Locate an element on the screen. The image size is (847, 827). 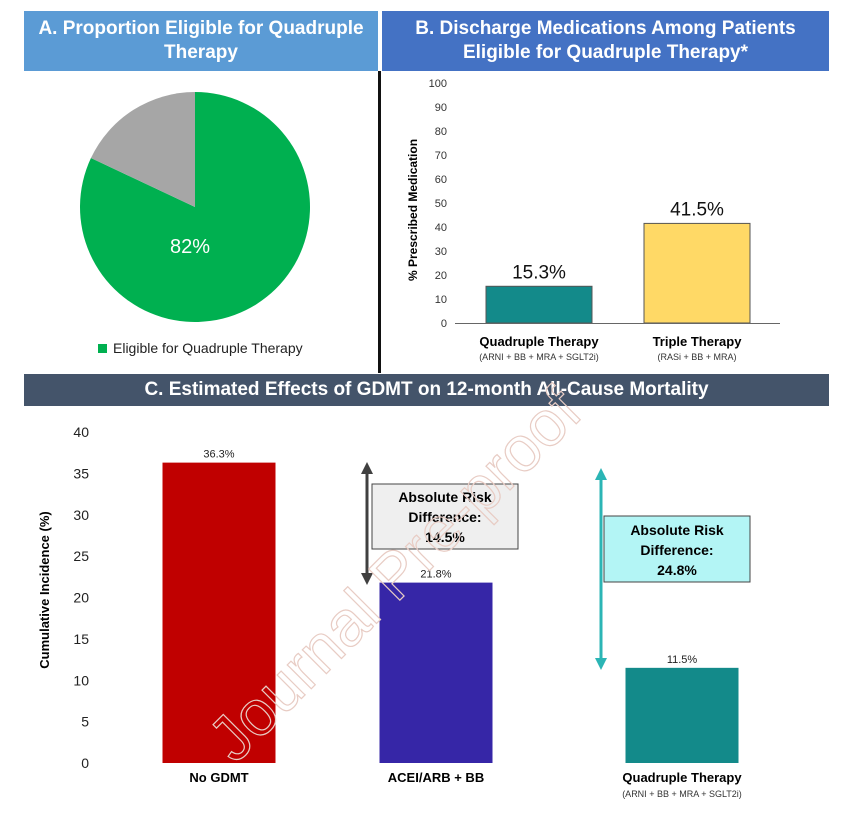
risk-difference-1-line2: Difference: is located at coordinates (444, 517).